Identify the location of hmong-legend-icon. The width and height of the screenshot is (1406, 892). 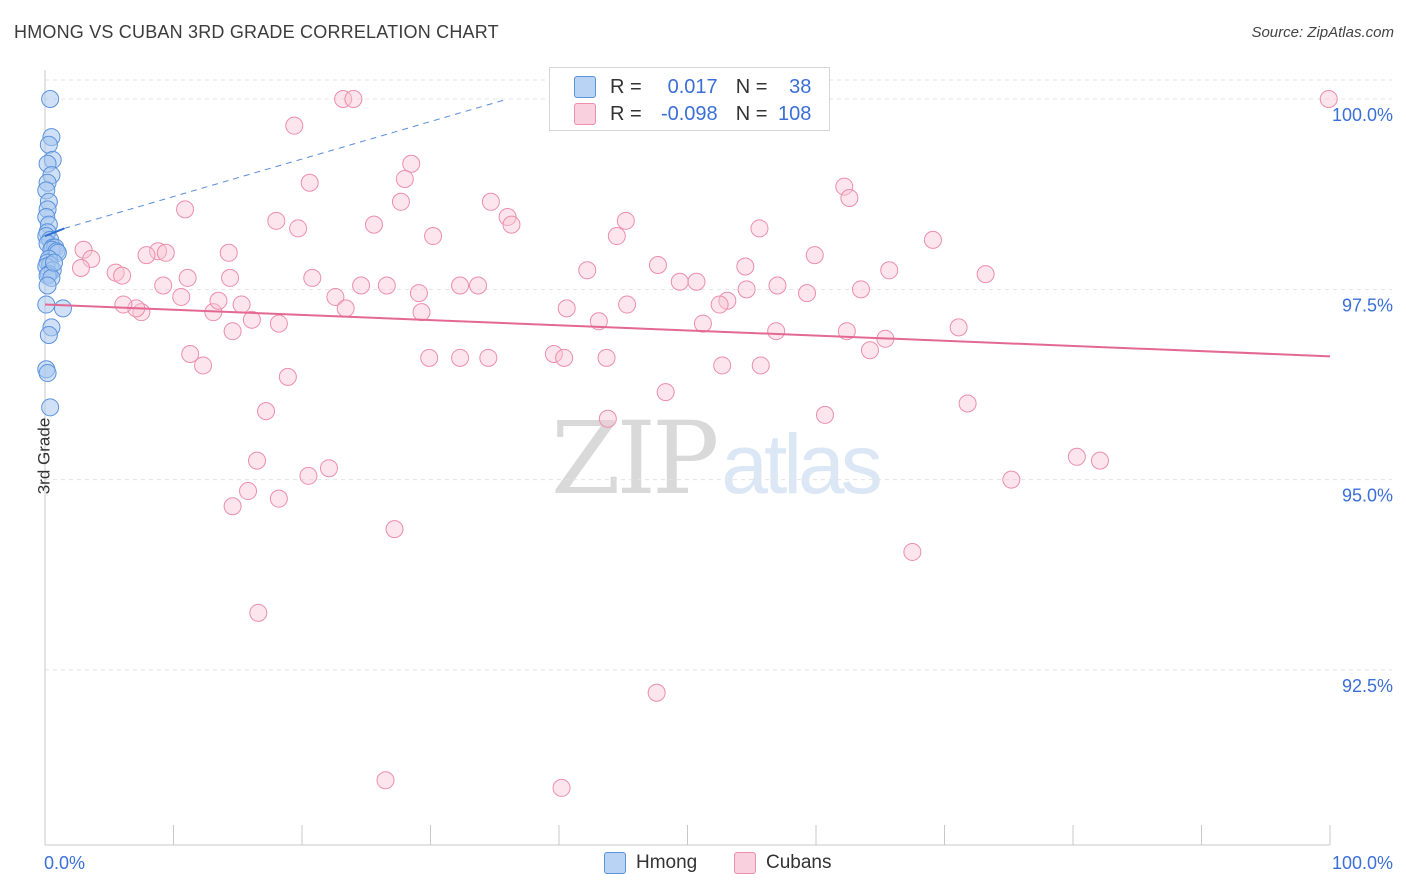
(615, 863).